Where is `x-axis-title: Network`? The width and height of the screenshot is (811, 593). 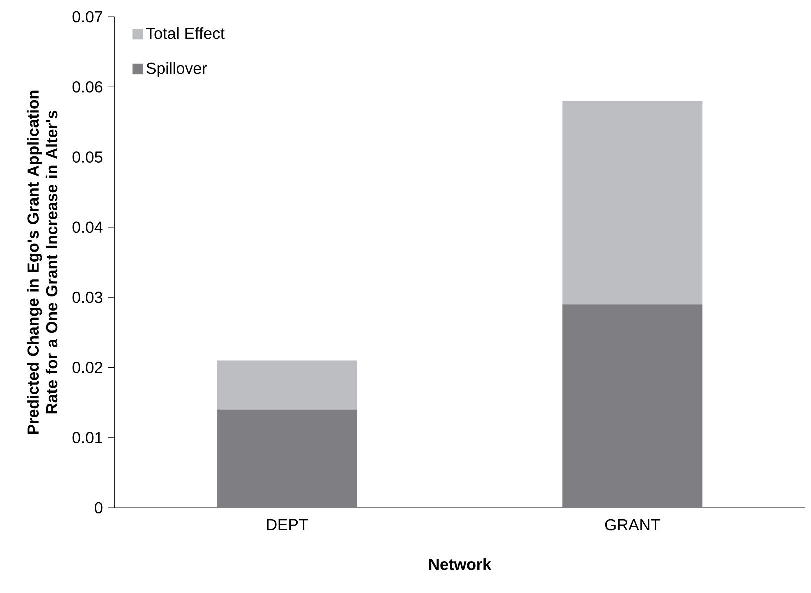 x-axis-title: Network is located at coordinates (461, 564).